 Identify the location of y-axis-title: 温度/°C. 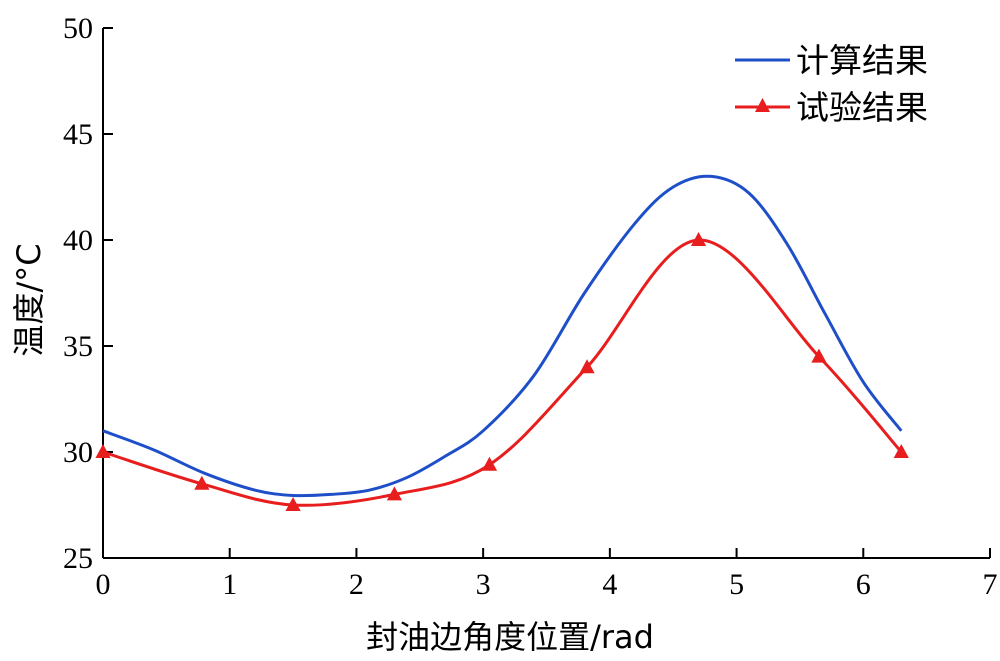
(29, 299).